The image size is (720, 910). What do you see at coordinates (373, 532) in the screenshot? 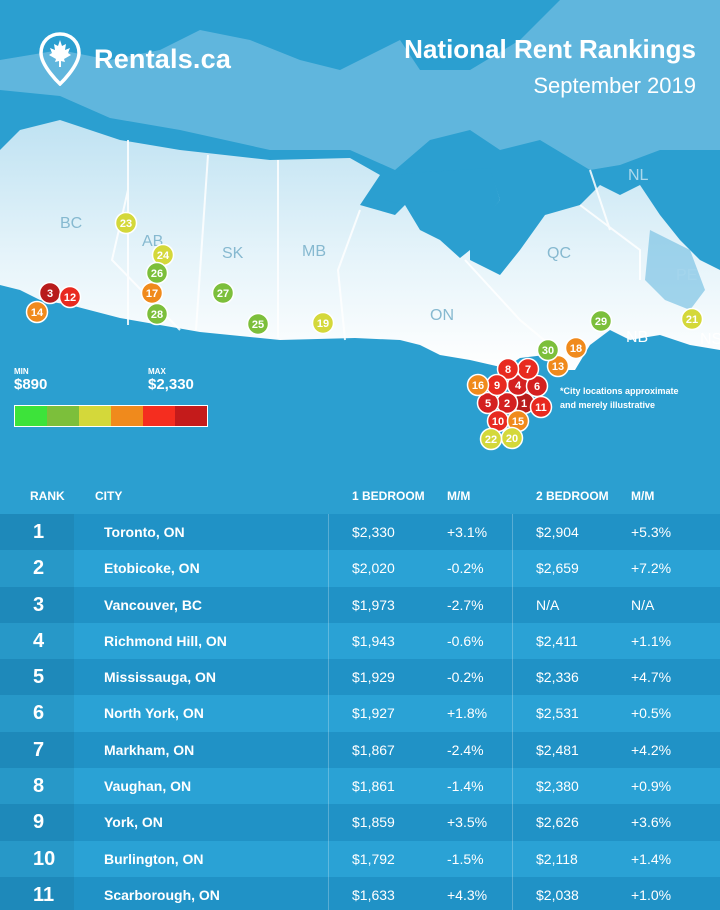
I see `row-1-bedroom: $2,330` at bounding box center [373, 532].